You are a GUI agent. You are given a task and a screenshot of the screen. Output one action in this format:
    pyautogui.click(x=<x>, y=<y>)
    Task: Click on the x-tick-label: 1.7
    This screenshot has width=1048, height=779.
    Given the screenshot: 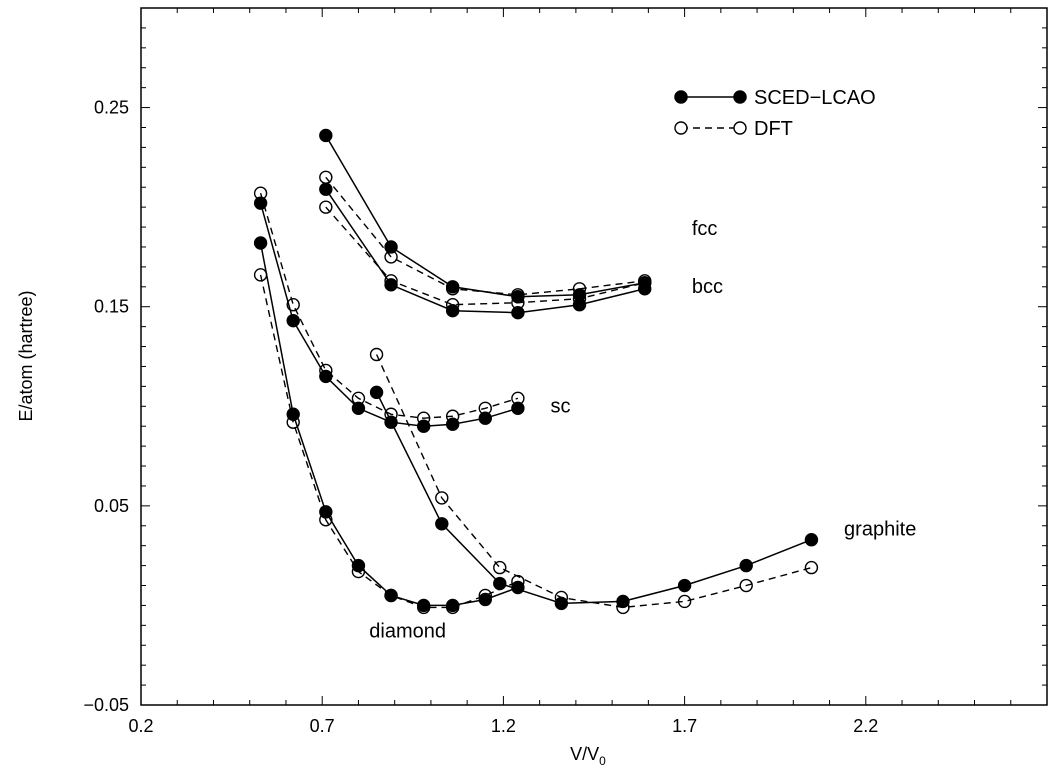 What is the action you would take?
    pyautogui.click(x=684, y=726)
    